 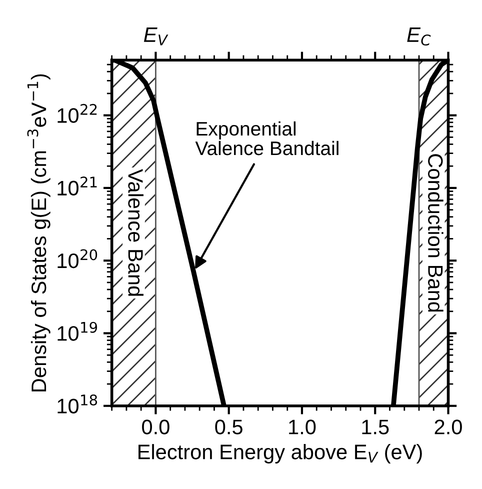 I want to click on x-tick-label: 2.0, so click(x=448, y=427).